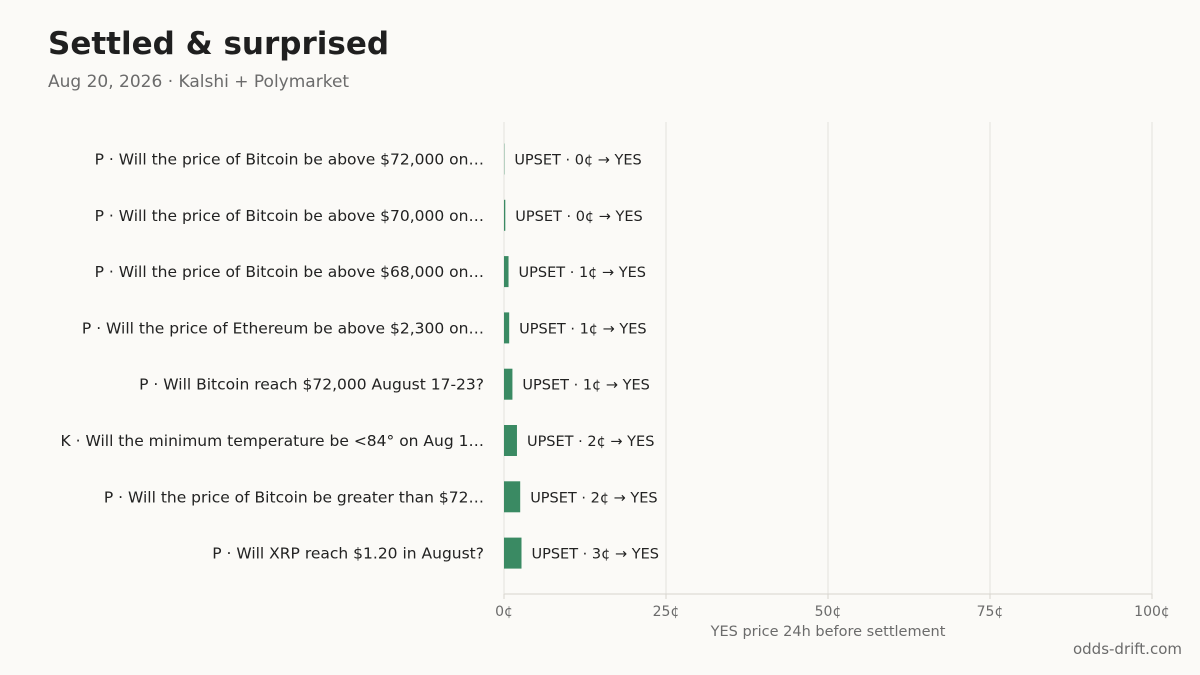 This screenshot has height=675, width=1200. I want to click on source-credit: odds-drift.com, so click(1127, 649).